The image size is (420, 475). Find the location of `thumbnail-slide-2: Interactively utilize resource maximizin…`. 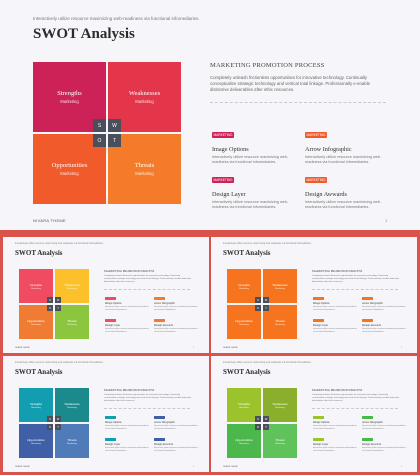

thumbnail-slide-2: Interactively utilize resource maximizin… is located at coordinates (314, 295).